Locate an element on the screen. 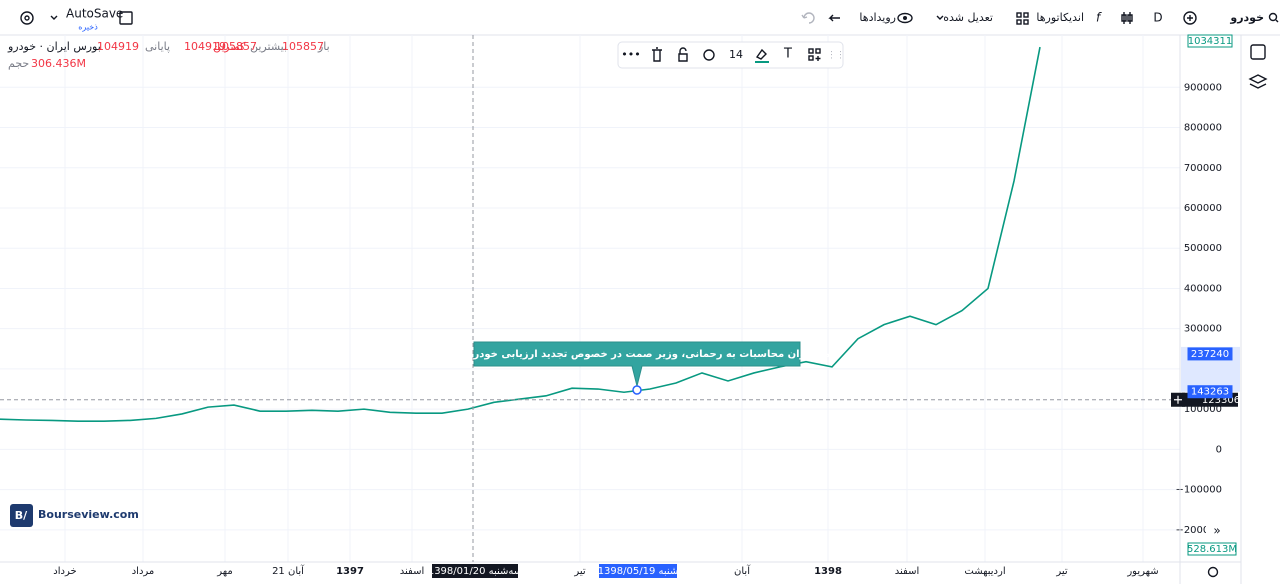 This screenshot has height=584, width=1280. low-value: 104919 is located at coordinates (205, 46).